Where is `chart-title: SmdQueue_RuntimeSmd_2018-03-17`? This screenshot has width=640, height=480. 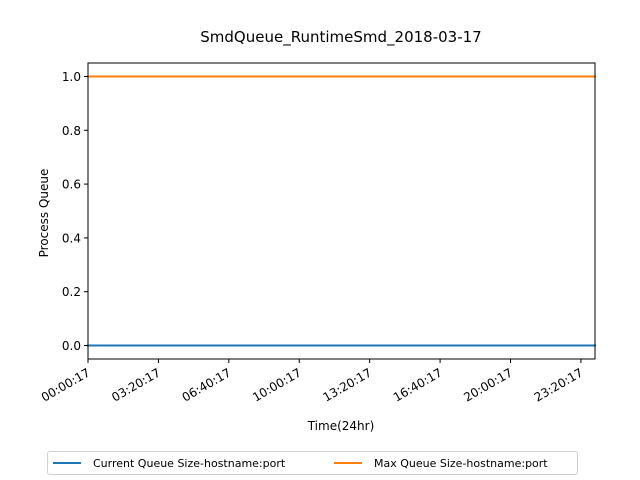 chart-title: SmdQueue_RuntimeSmd_2018-03-17 is located at coordinates (340, 37).